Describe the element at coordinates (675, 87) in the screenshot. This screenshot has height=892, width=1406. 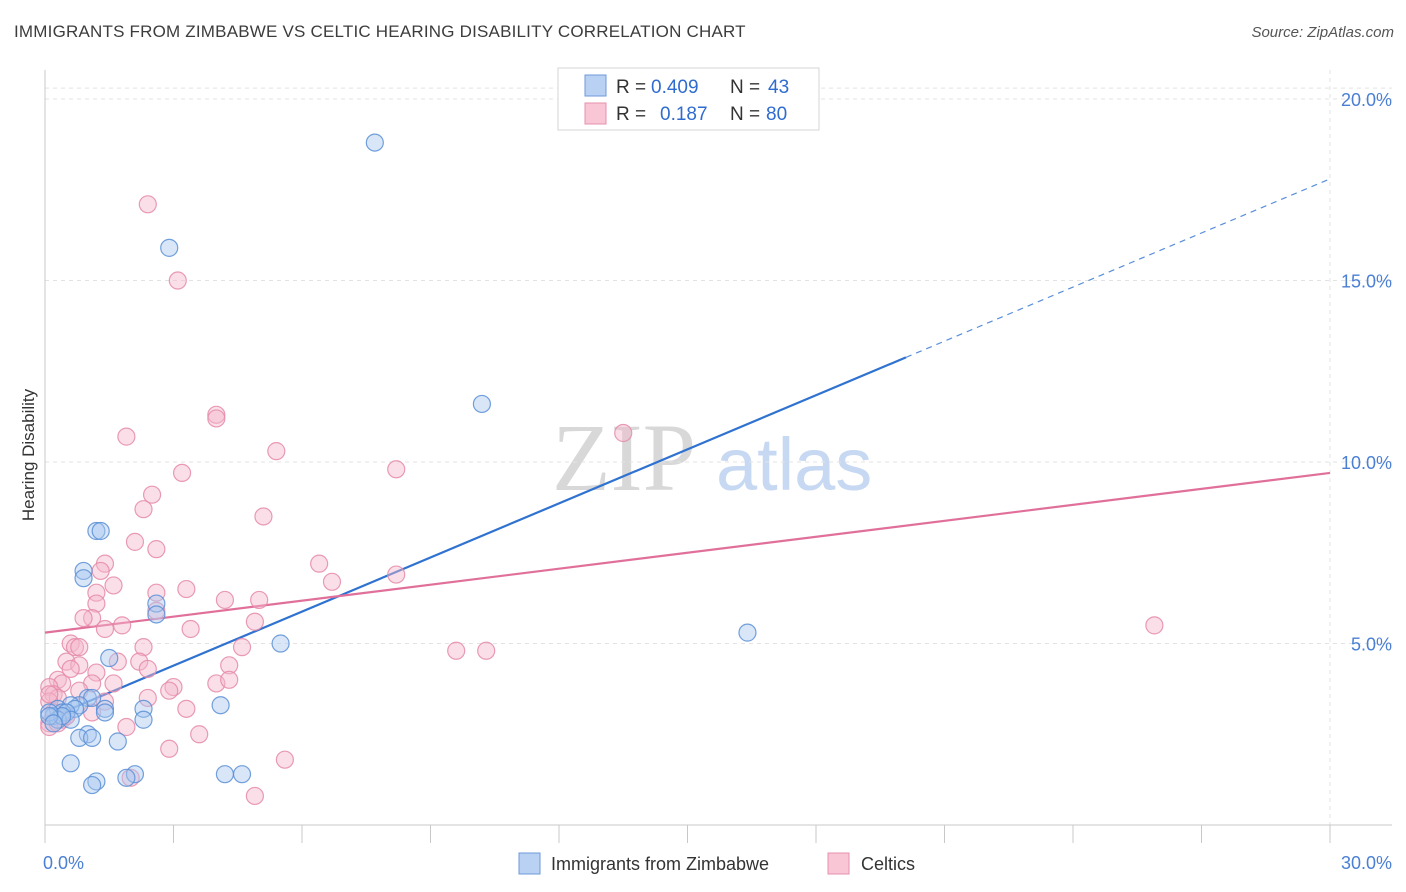
I see `legend-r-value-1: 0.409` at that location.